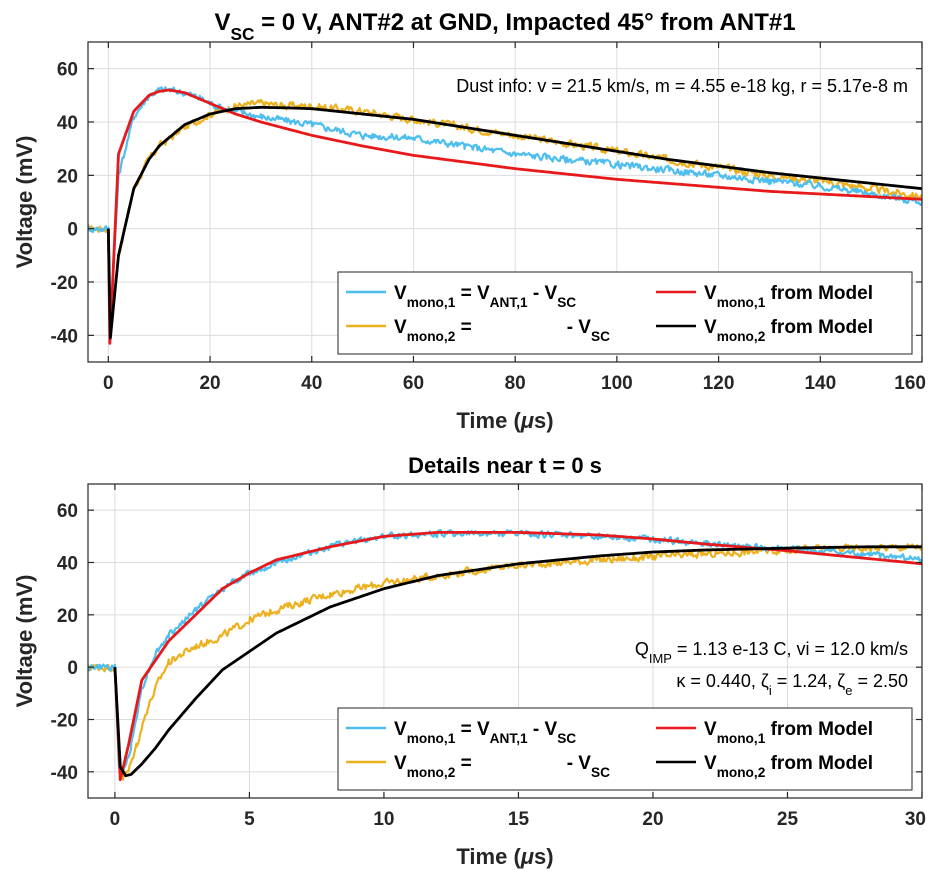 The width and height of the screenshot is (944, 874). I want to click on x-tick-label: 25, so click(788, 819).